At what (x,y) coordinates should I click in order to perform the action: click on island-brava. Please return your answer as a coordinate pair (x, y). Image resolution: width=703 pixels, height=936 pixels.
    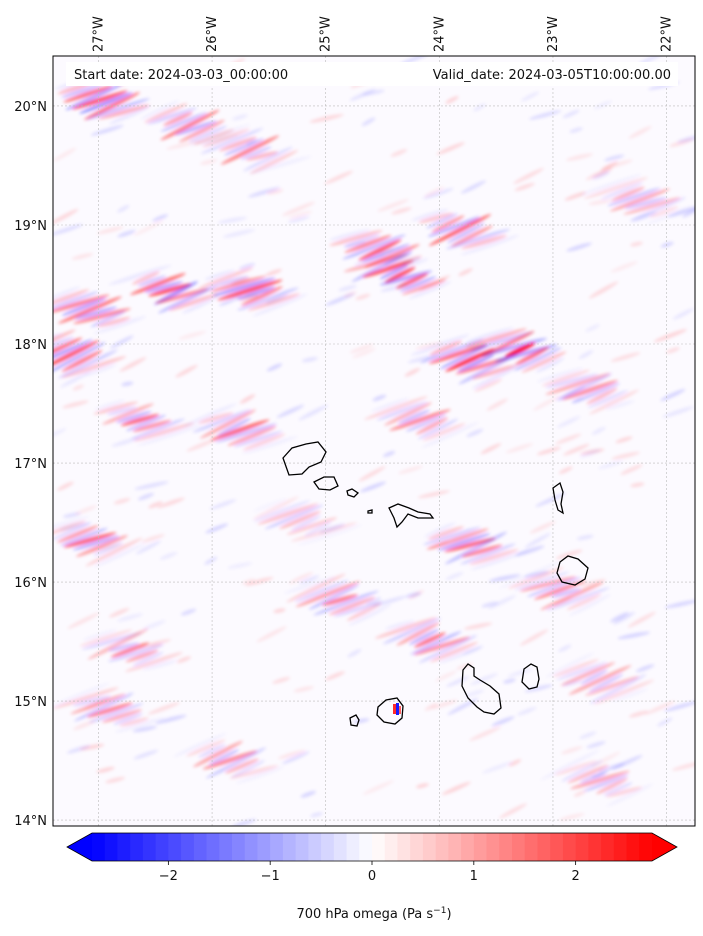
    Looking at the image, I should click on (354, 720).